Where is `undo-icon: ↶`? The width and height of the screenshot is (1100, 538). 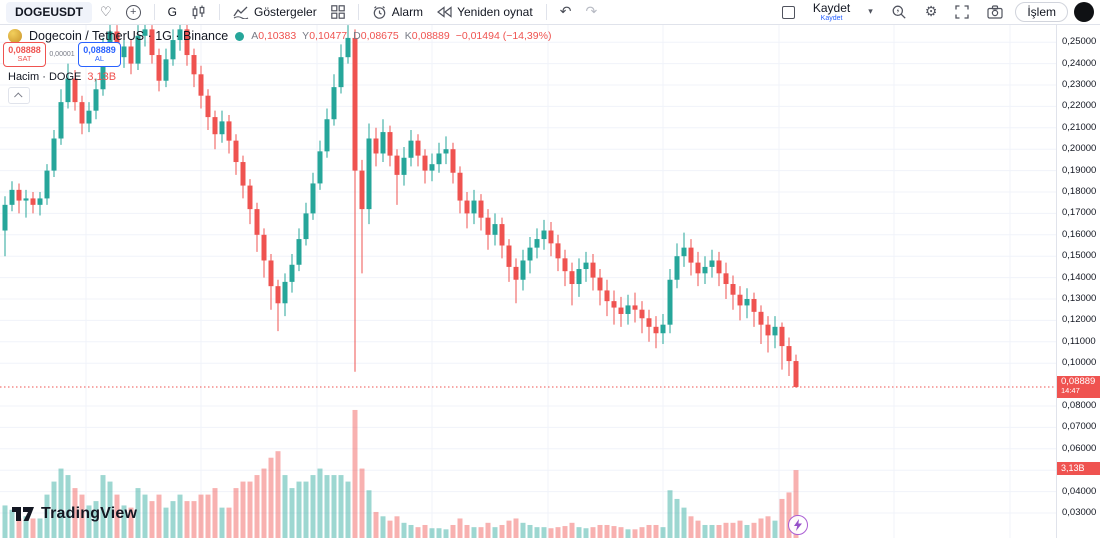 undo-icon: ↶ is located at coordinates (565, 12).